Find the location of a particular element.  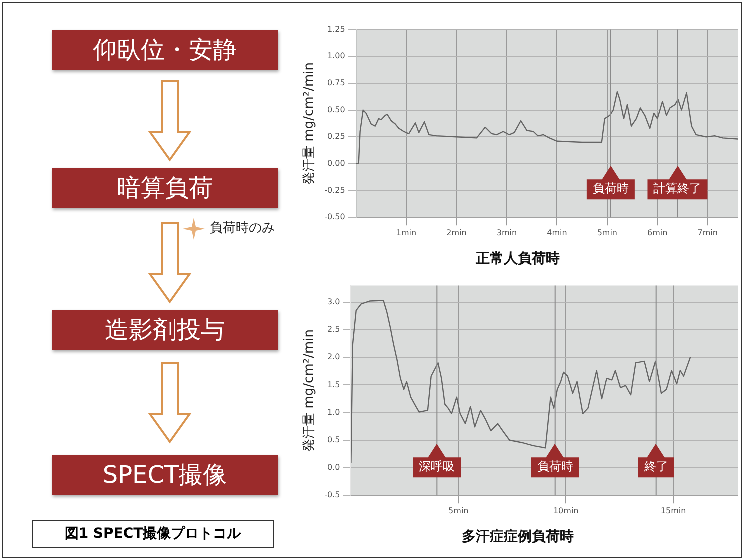

category-label: 仰臥位・安静 is located at coordinates (165, 50).